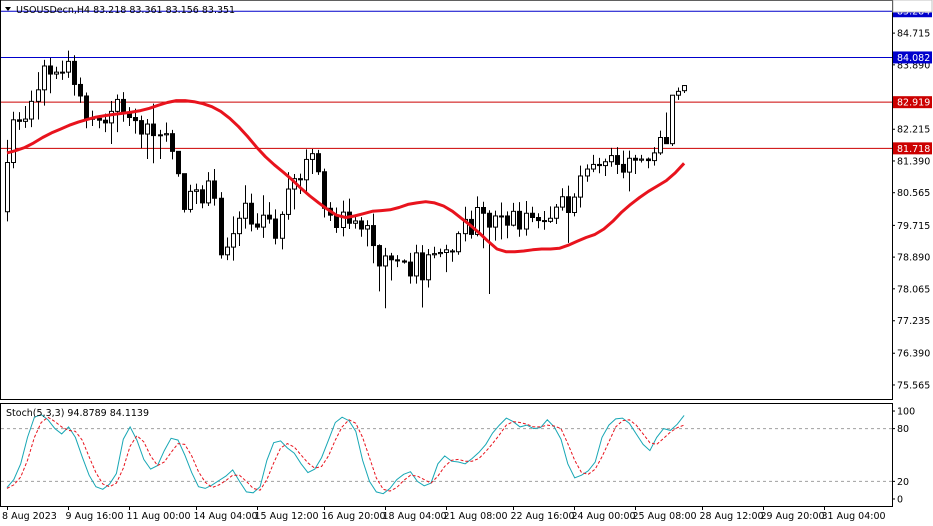  What do you see at coordinates (8, 9) in the screenshot?
I see `dropdown-triangle-icon` at bounding box center [8, 9].